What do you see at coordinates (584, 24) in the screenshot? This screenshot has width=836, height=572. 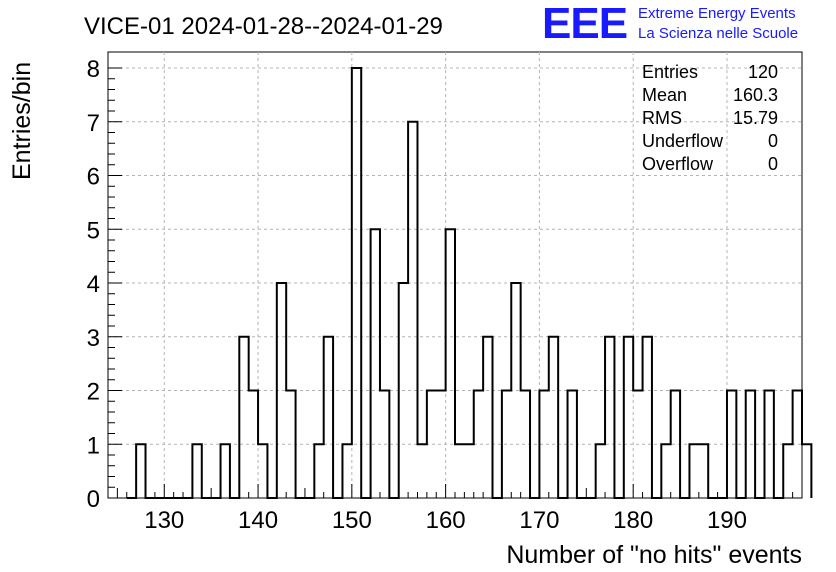 I see `eee-logo-mark: EEE` at bounding box center [584, 24].